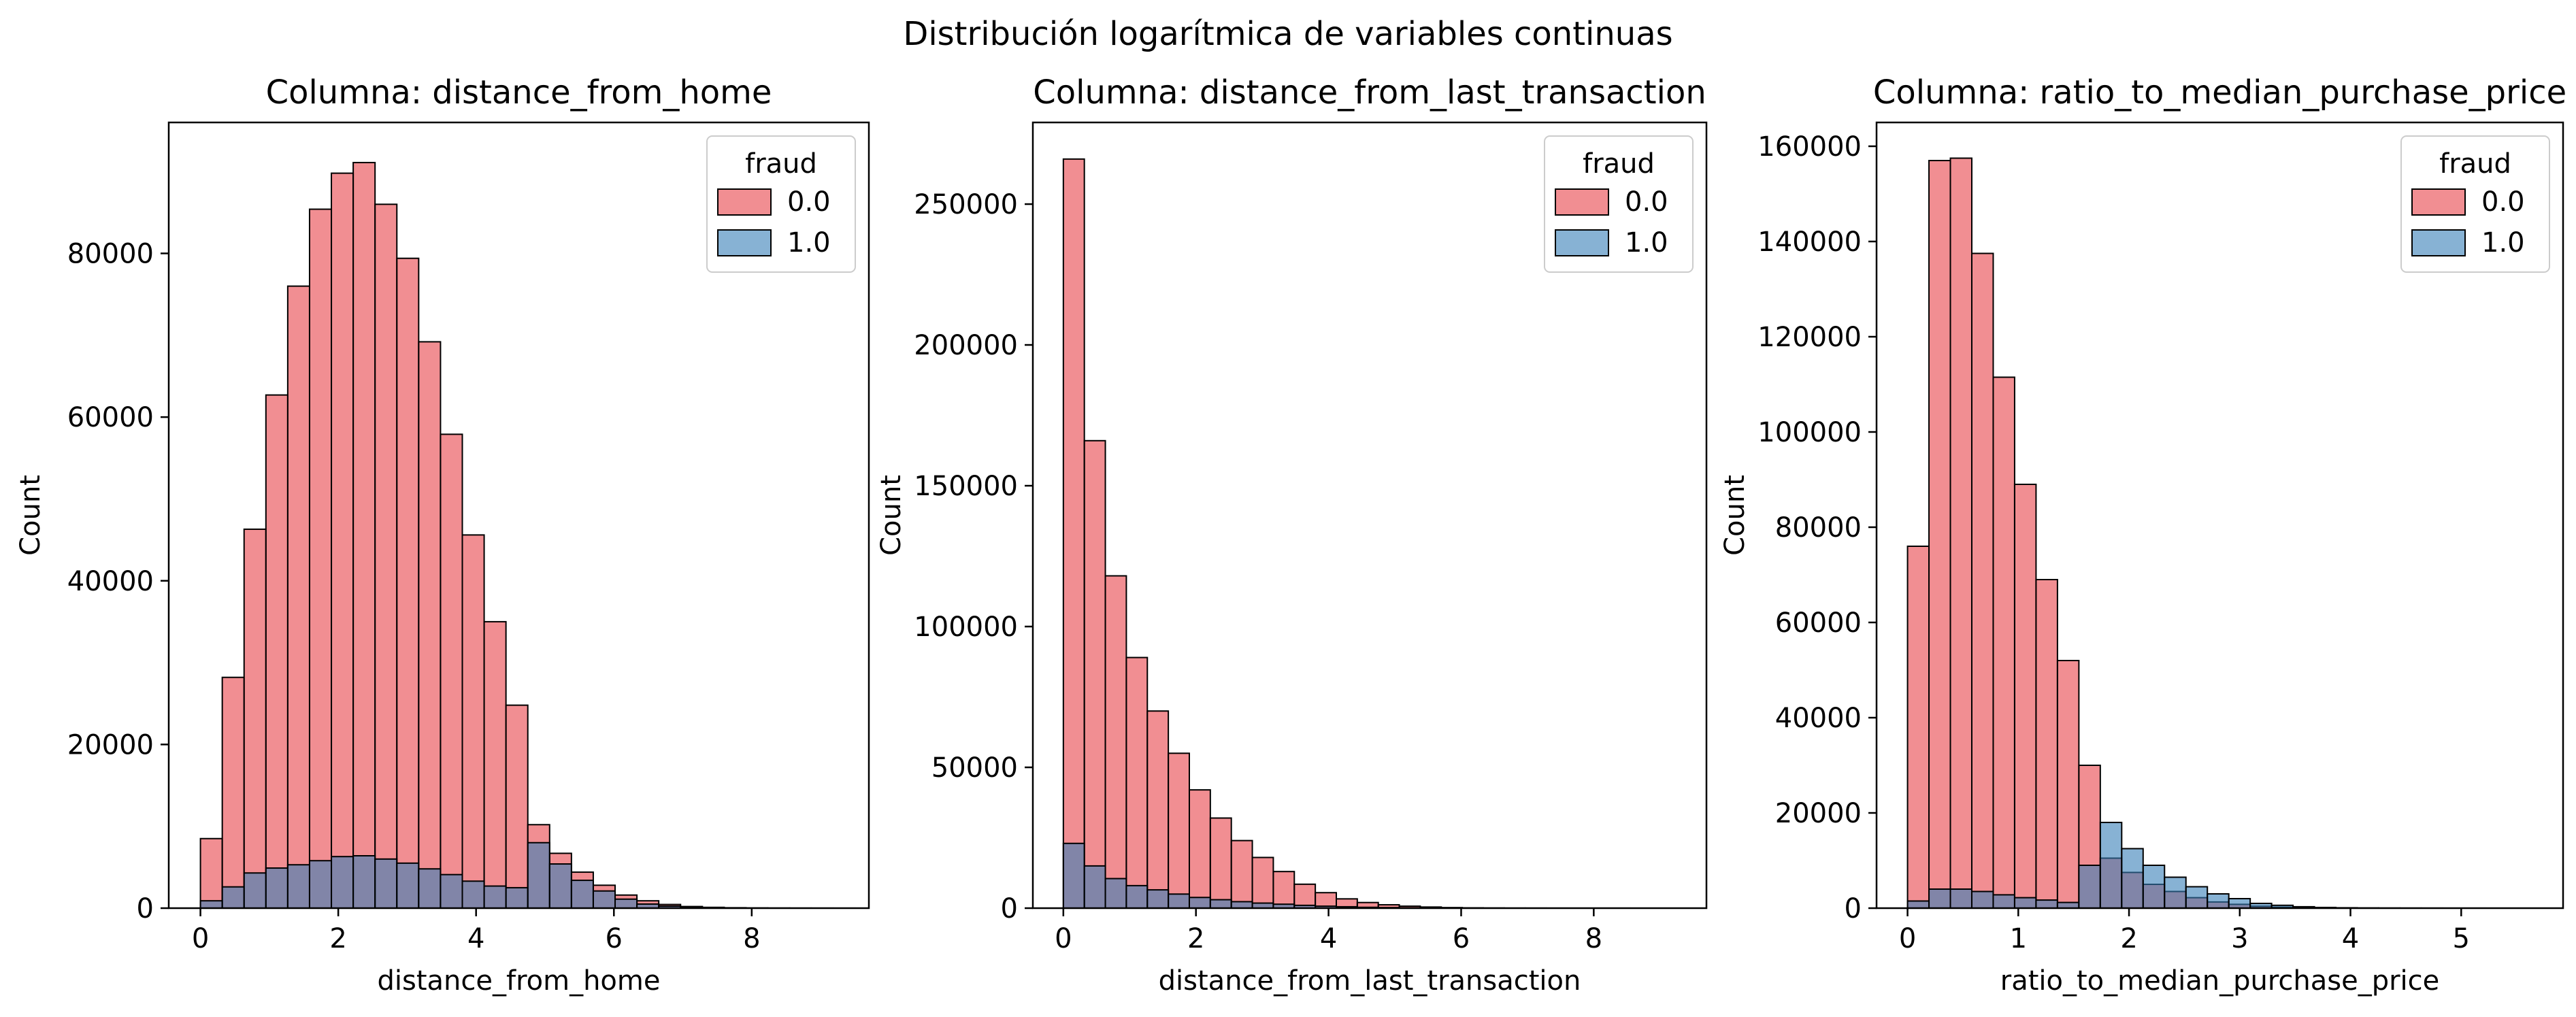 This screenshot has width=2576, height=1017. Describe the element at coordinates (2462, 938) in the screenshot. I see `x-tick-label: 5` at that location.